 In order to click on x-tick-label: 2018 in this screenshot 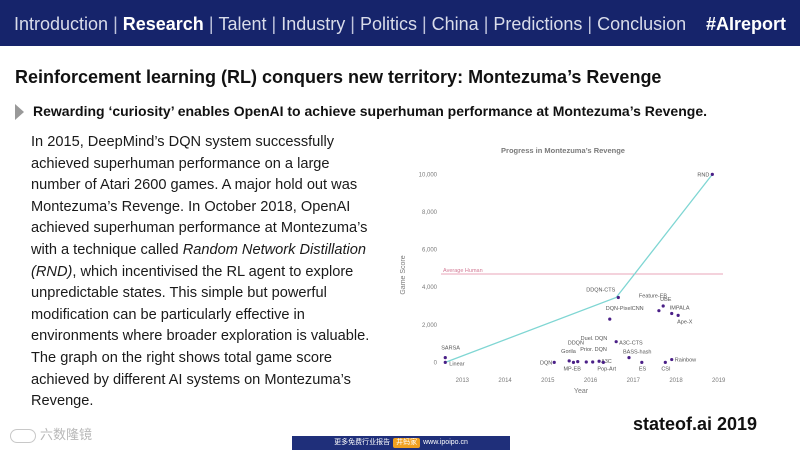, I will do `click(676, 381)`.